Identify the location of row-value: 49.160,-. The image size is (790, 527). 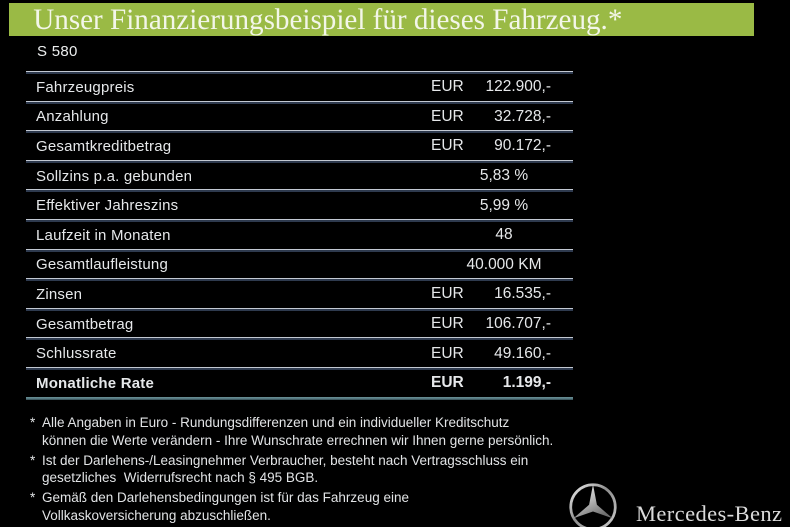
(522, 353).